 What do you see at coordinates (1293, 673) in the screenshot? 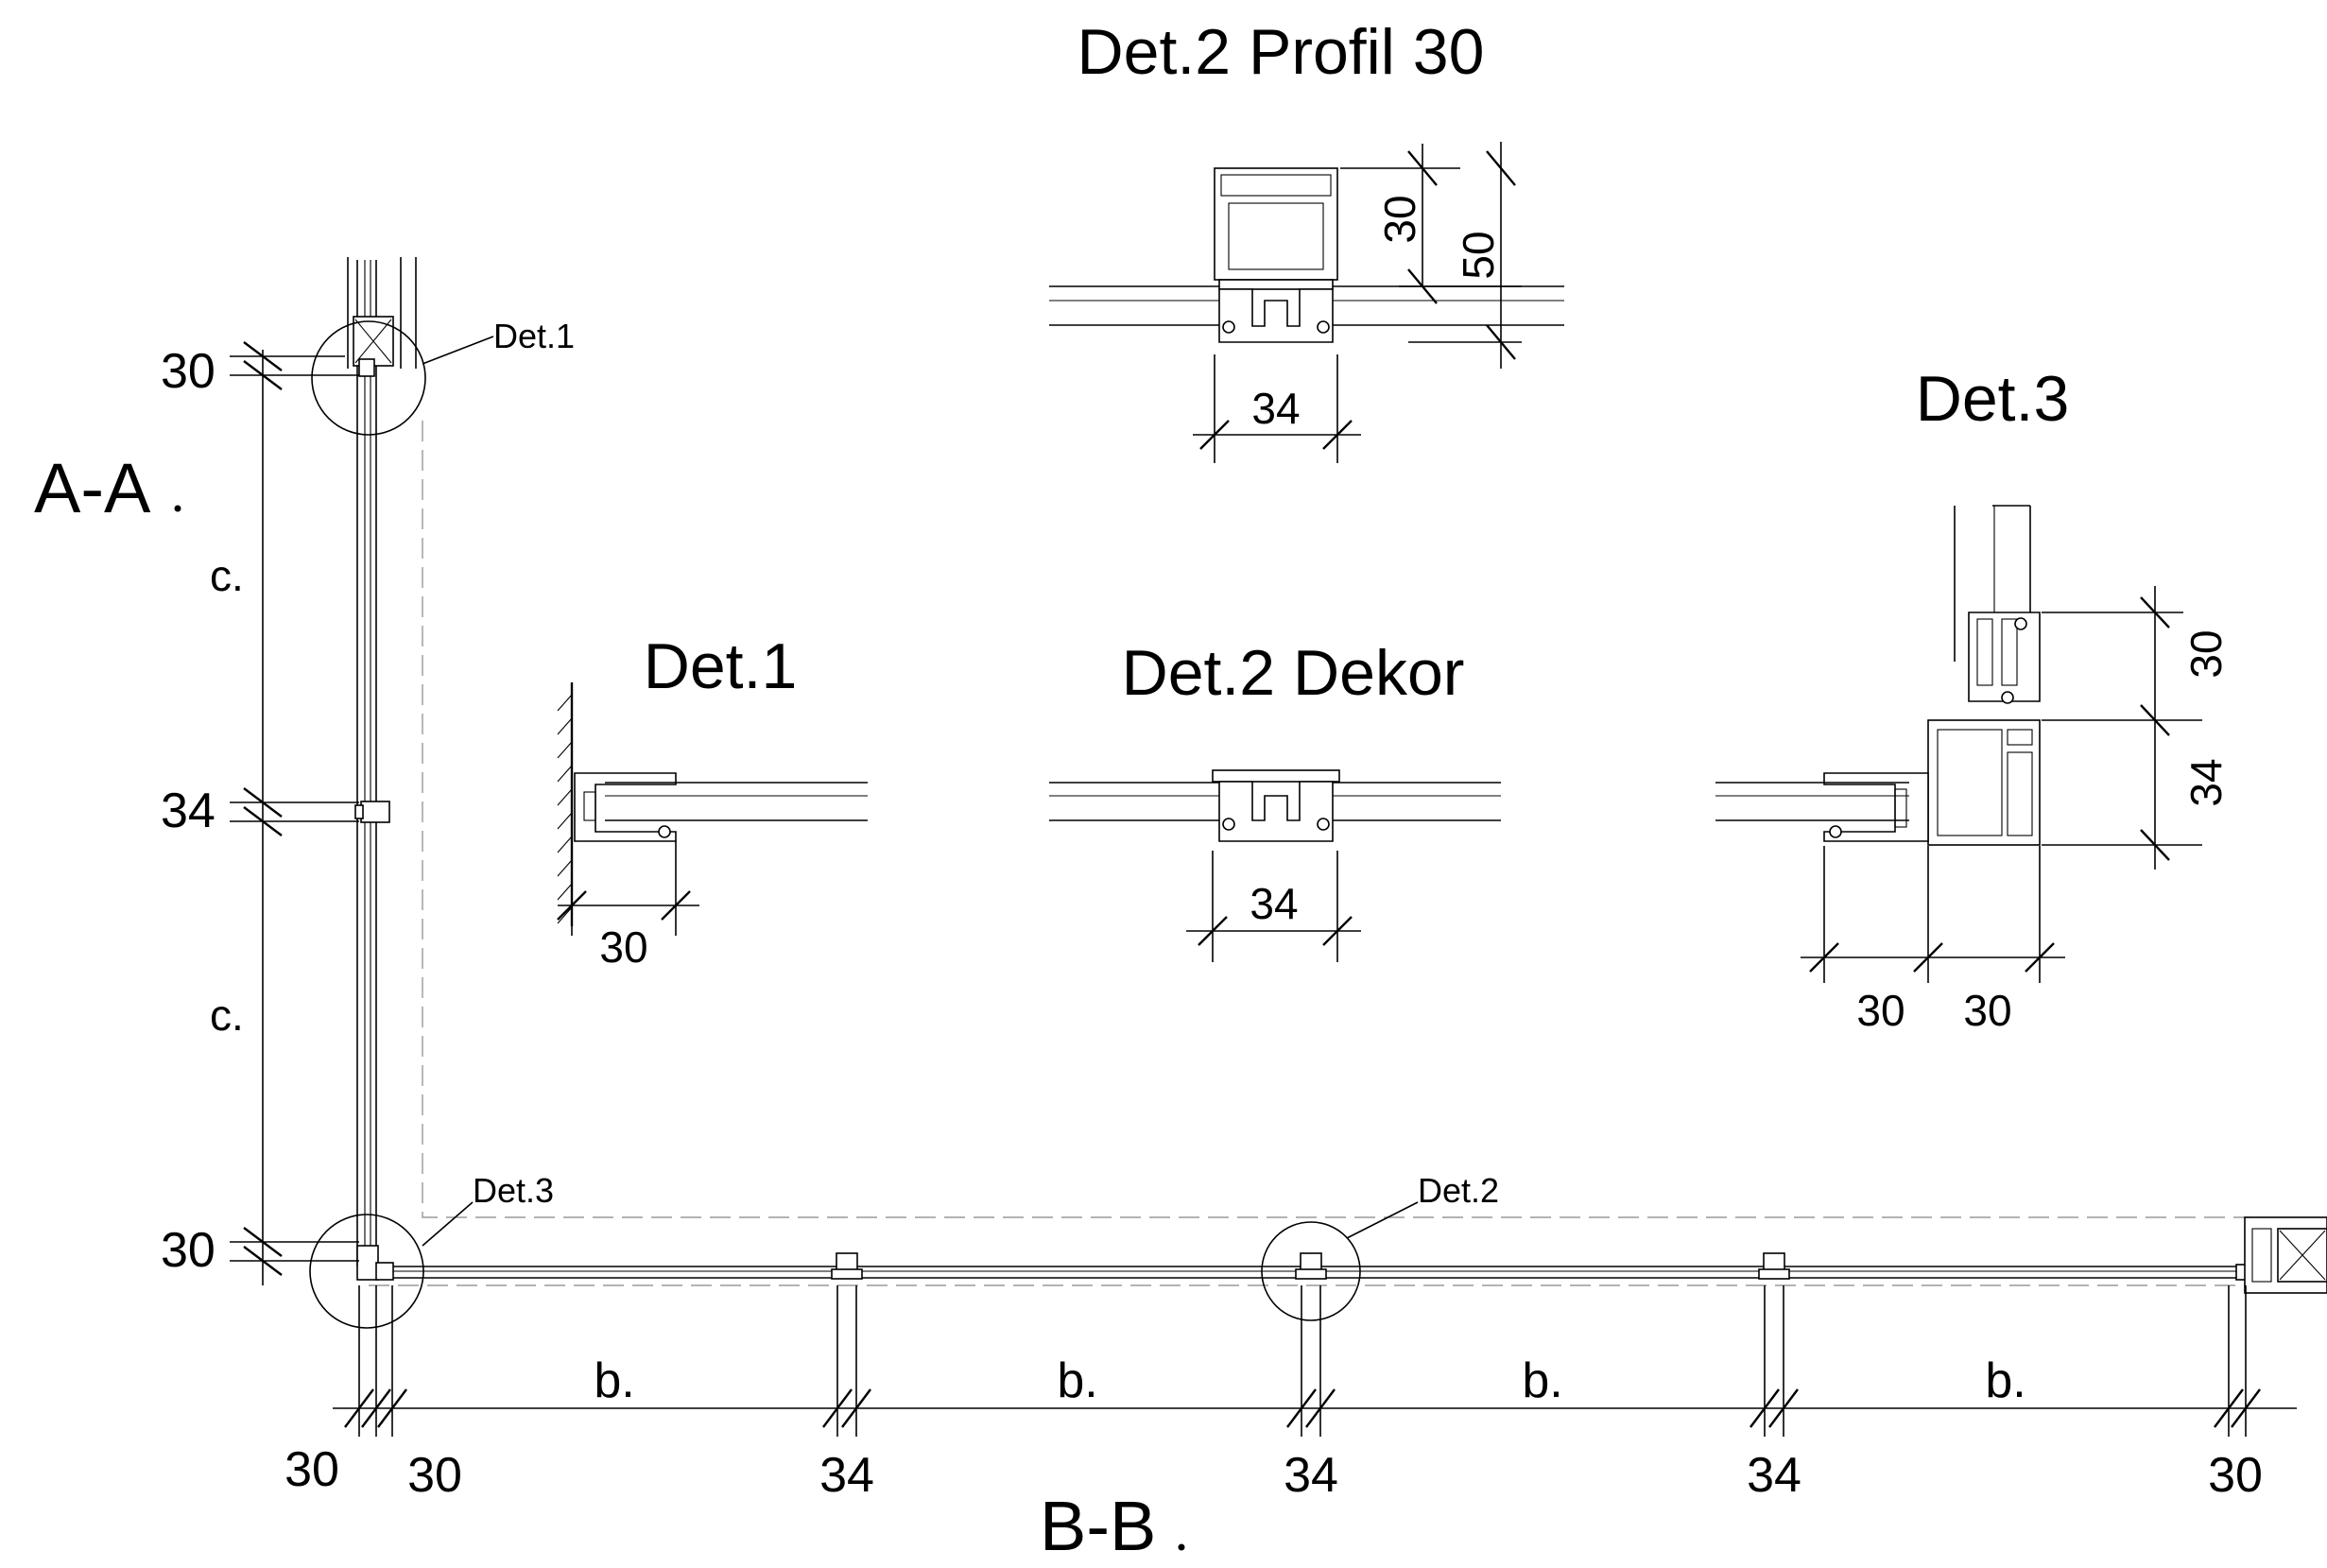
I see `title-det2-dekor: Det.2 Dekor` at bounding box center [1293, 673].